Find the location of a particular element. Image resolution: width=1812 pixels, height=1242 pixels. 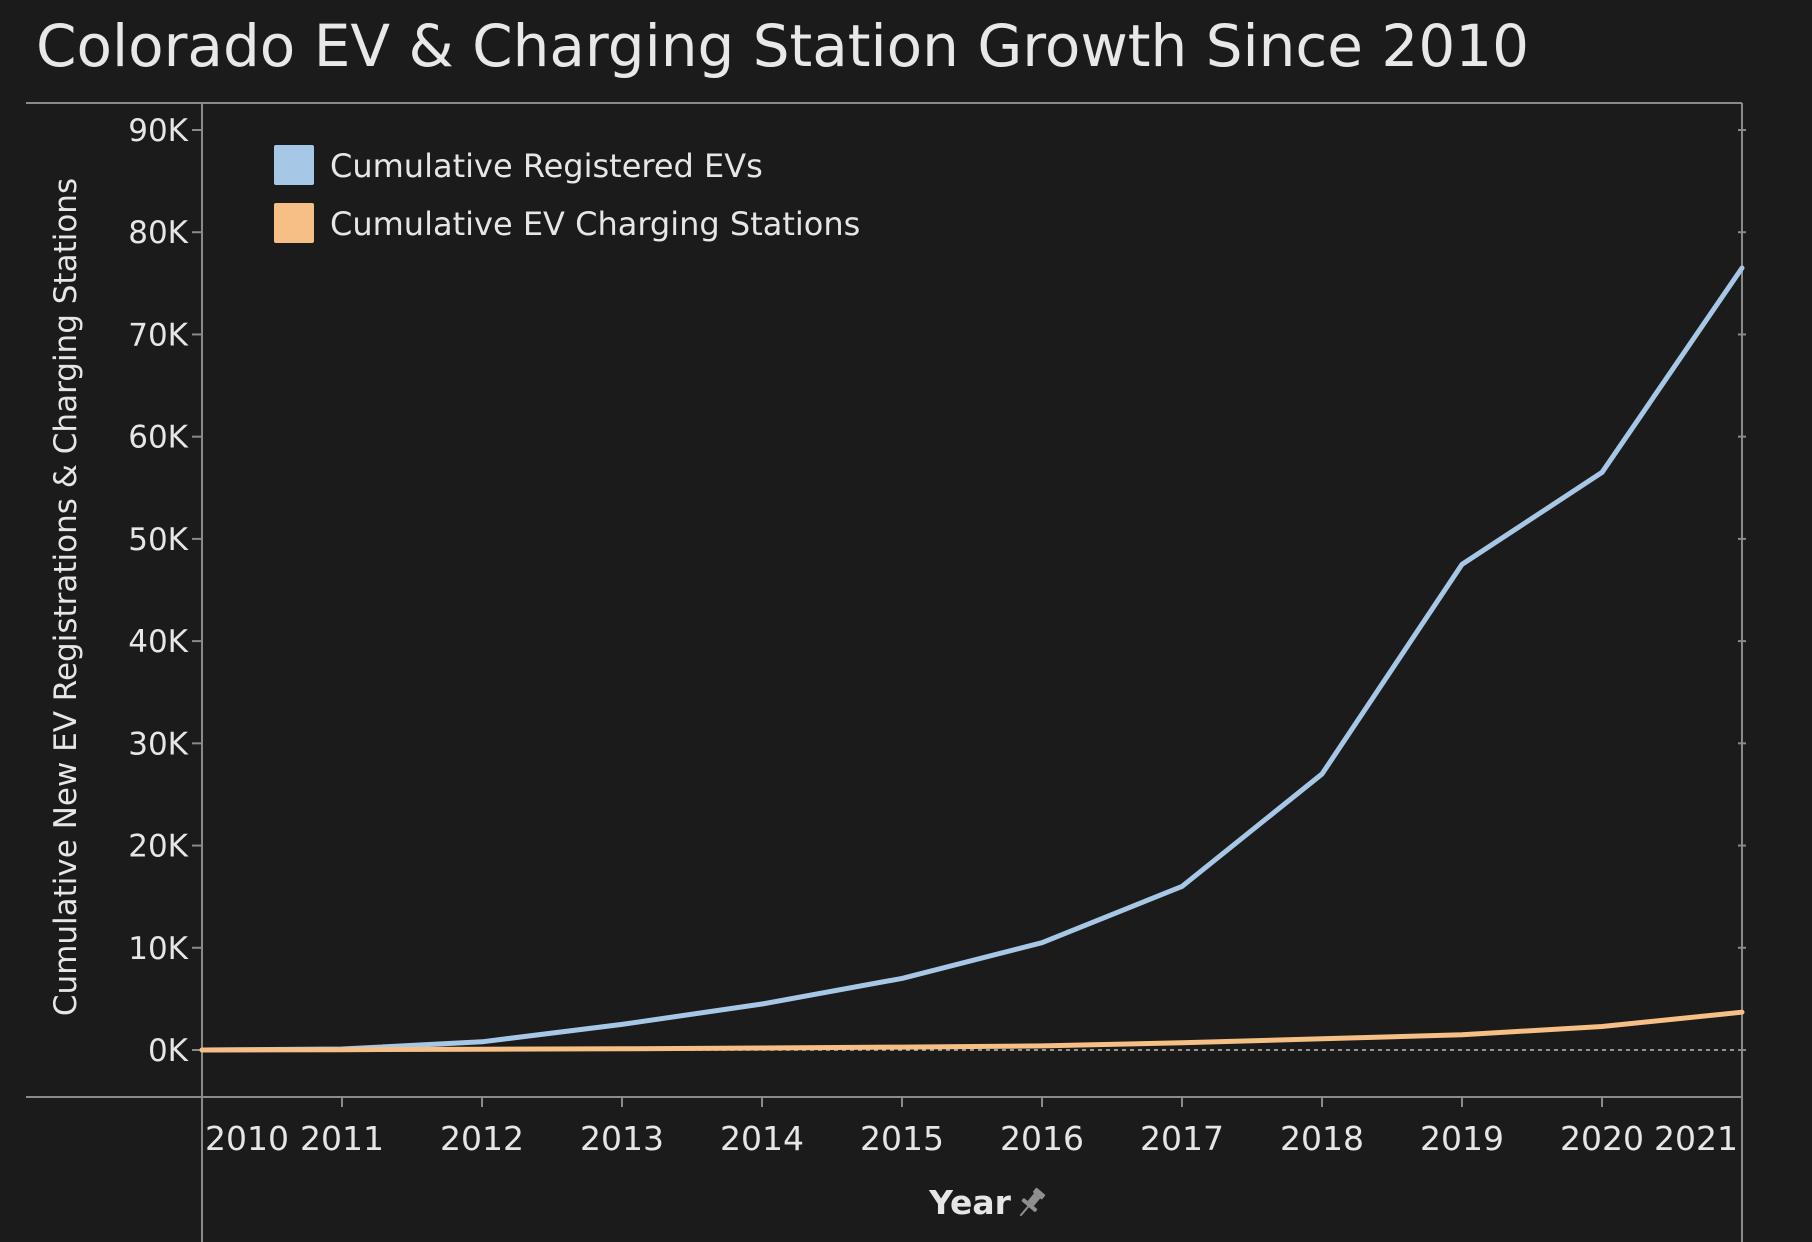

x-tick-label: 2020 is located at coordinates (1602, 1138).